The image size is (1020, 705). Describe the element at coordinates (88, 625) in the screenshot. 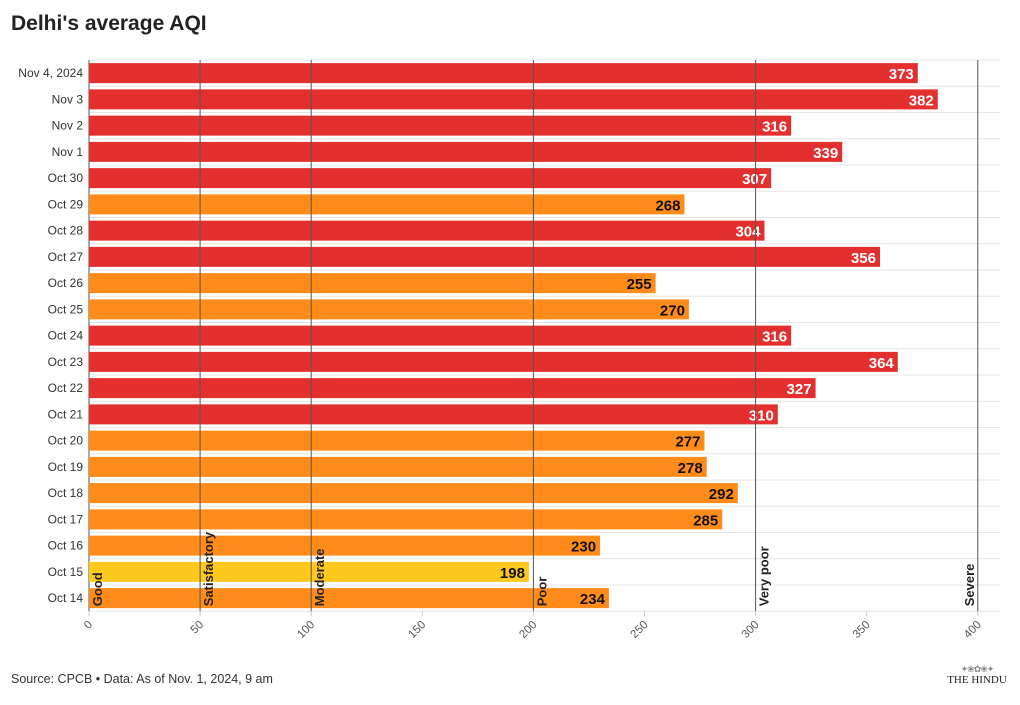

I see `x-tick-label: 0` at that location.